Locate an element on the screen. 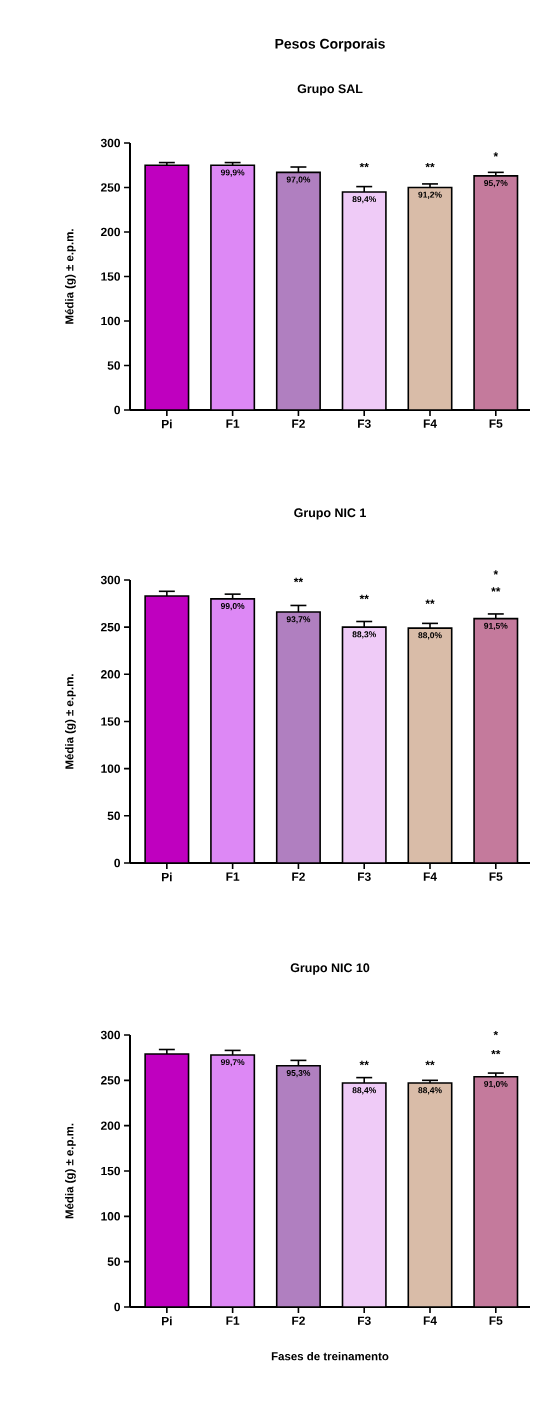 This screenshot has height=1401, width=546. chart-title: Pesos Corporais is located at coordinates (330, 45).